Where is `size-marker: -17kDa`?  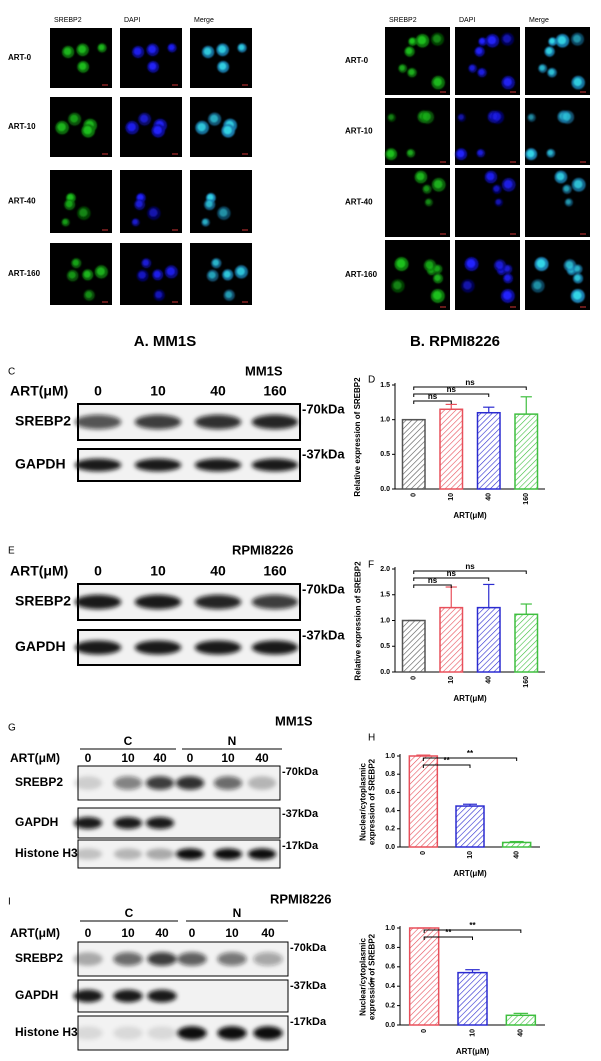 size-marker: -17kDa is located at coordinates (308, 1022).